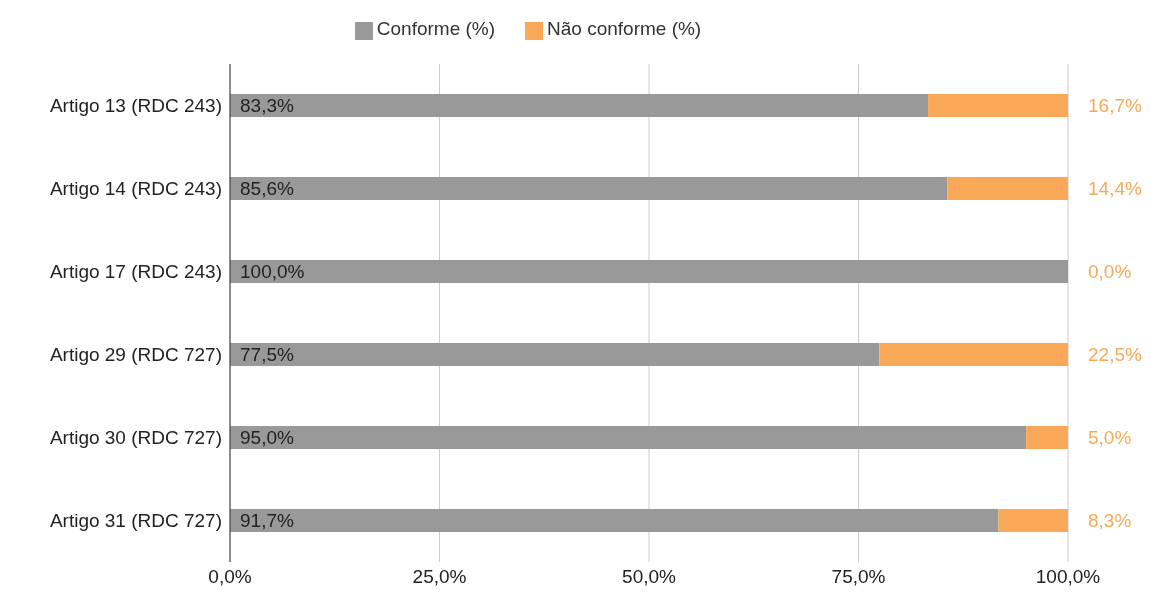 The image size is (1157, 610). I want to click on y-tick-label: Artigo 14 (RDC 243), so click(135, 189).